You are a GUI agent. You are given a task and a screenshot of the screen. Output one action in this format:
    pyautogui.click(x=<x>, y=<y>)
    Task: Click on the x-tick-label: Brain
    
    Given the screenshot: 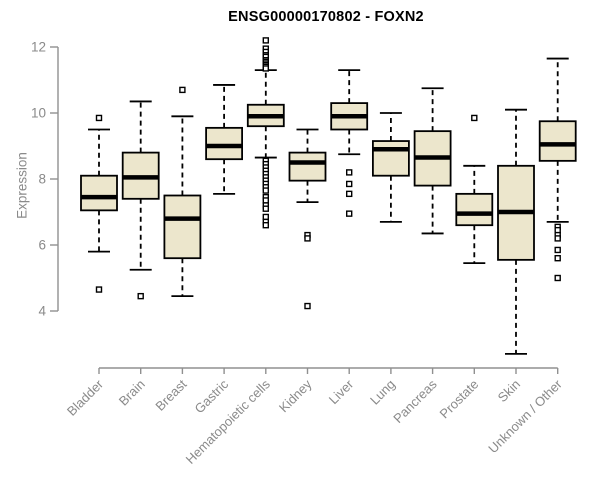 What is the action you would take?
    pyautogui.click(x=132, y=393)
    